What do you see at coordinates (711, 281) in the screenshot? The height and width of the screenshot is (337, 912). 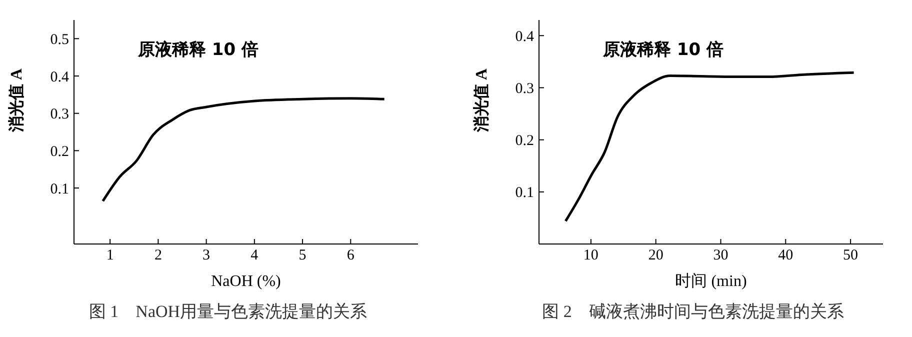 I see `x-axis-title: 时间 (min)` at bounding box center [711, 281].